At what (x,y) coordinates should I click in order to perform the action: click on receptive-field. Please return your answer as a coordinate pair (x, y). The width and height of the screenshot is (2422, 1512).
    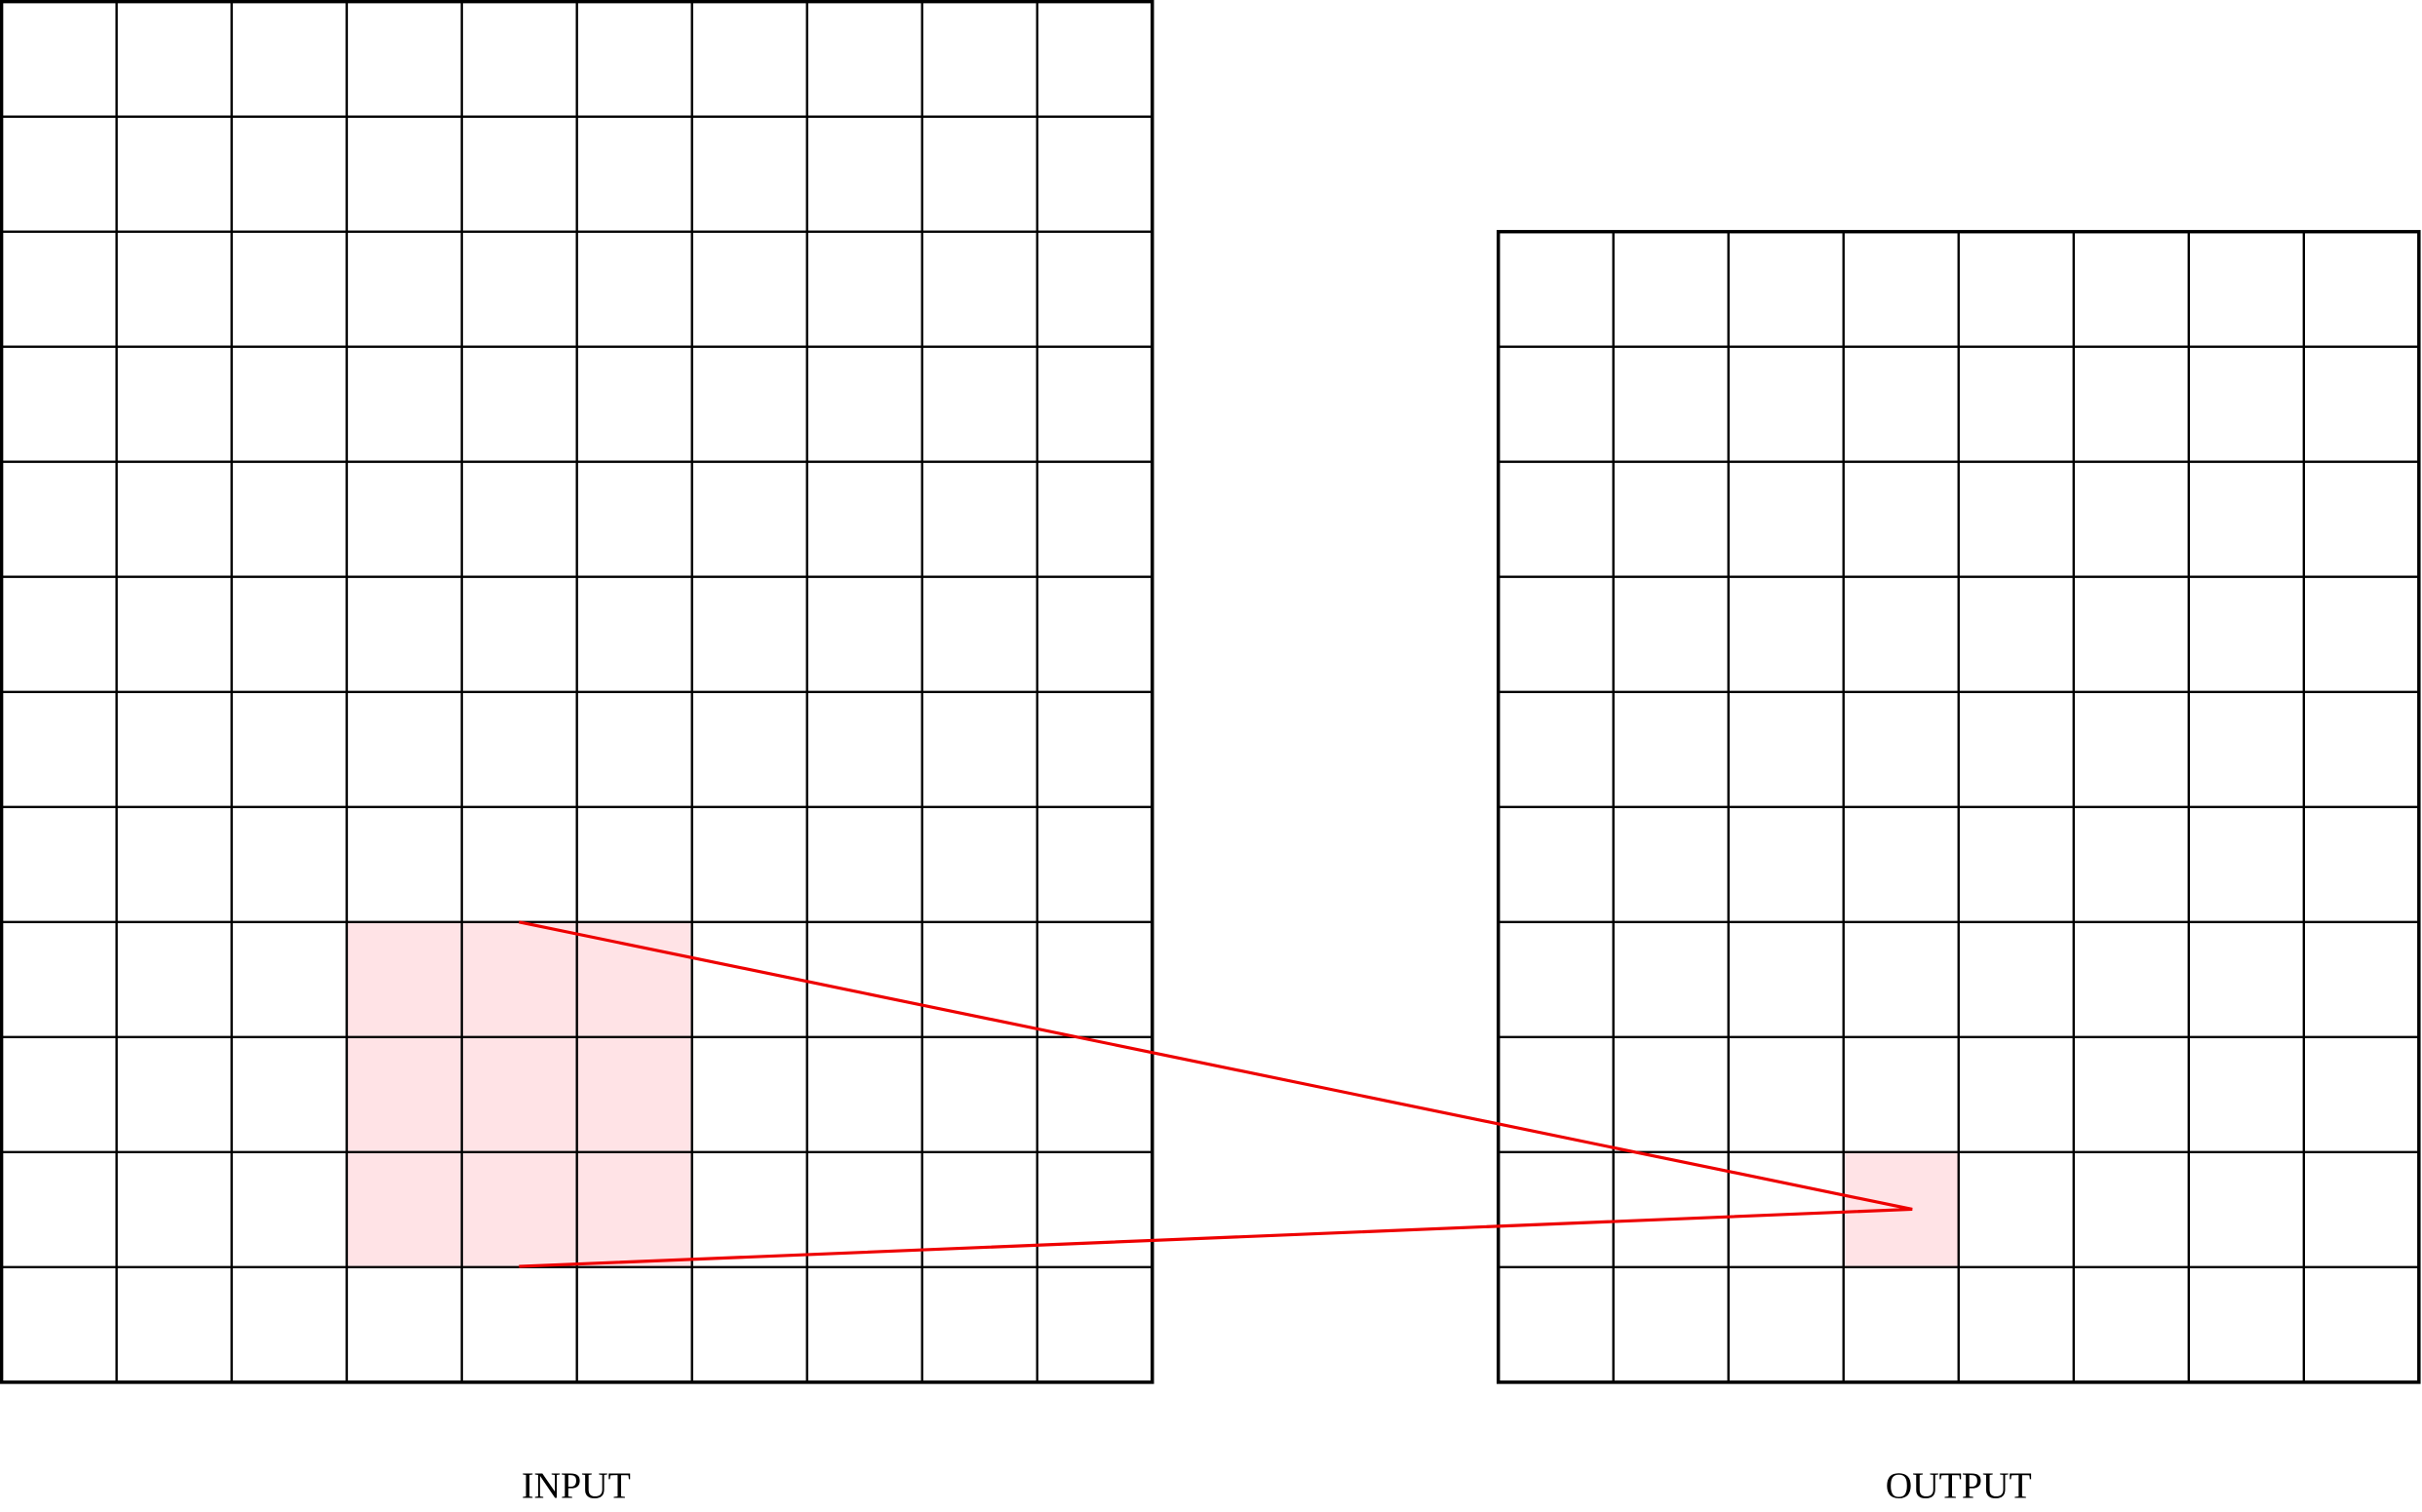
    Looking at the image, I should click on (519, 1094).